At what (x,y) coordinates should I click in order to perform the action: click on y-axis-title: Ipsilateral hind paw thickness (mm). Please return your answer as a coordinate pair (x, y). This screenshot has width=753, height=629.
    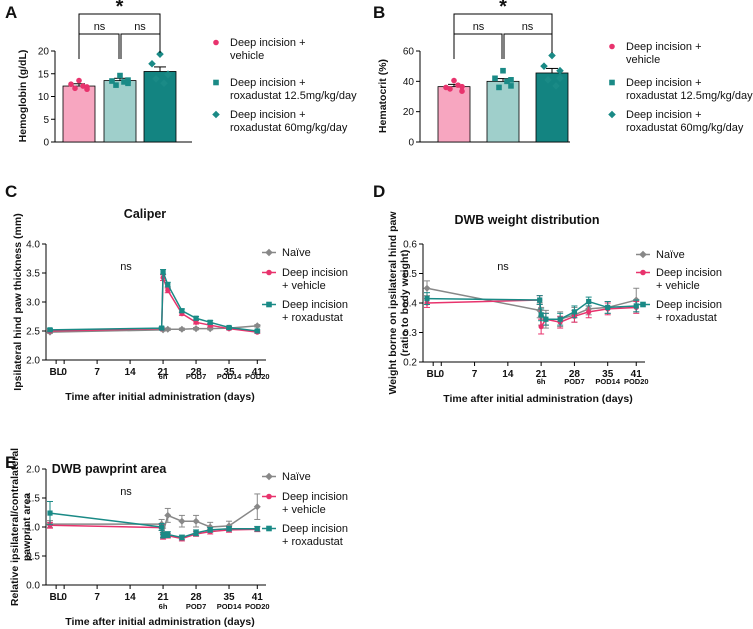
    Looking at the image, I should click on (18, 301).